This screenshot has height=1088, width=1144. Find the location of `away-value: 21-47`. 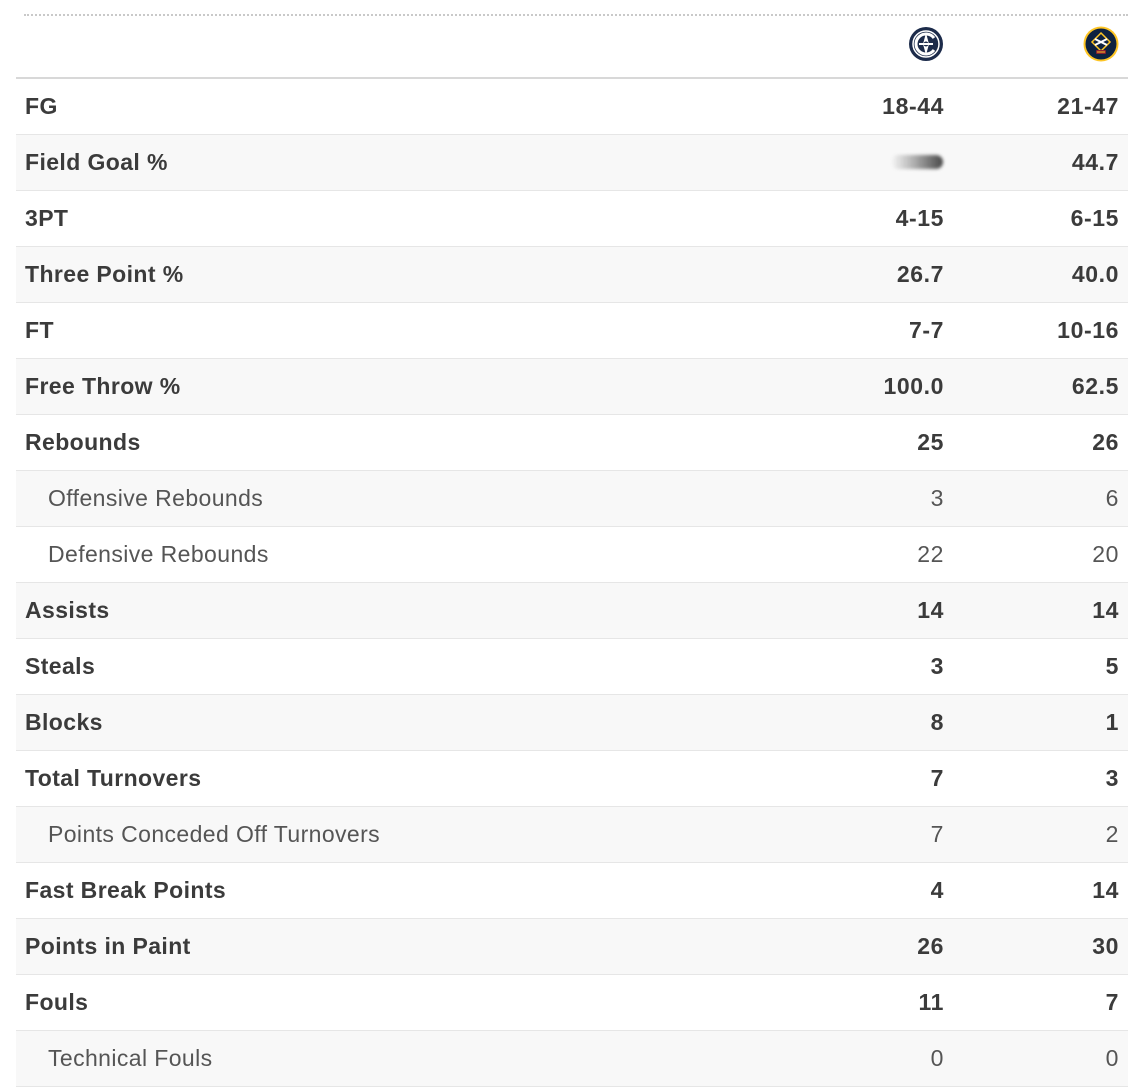

away-value: 21-47 is located at coordinates (1088, 106).